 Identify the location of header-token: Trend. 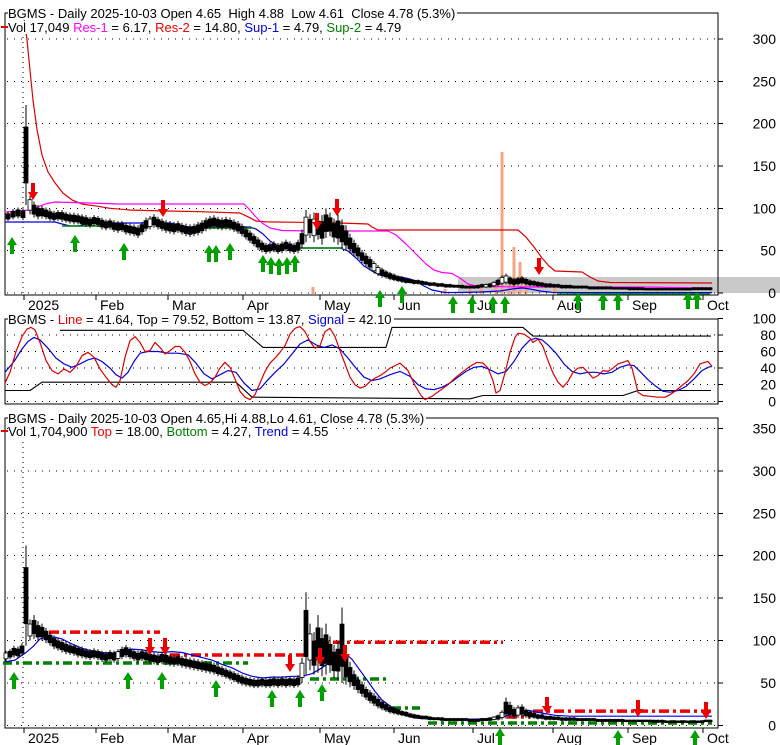
(271, 431).